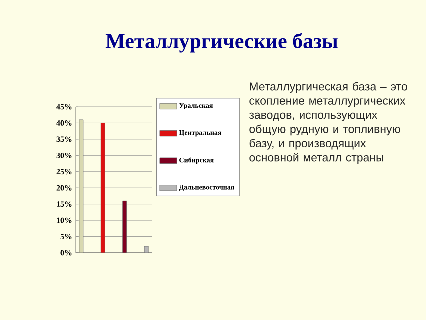 This screenshot has width=426, height=320. Describe the element at coordinates (64, 172) in the screenshot. I see `y-tick-label: 25%` at that location.